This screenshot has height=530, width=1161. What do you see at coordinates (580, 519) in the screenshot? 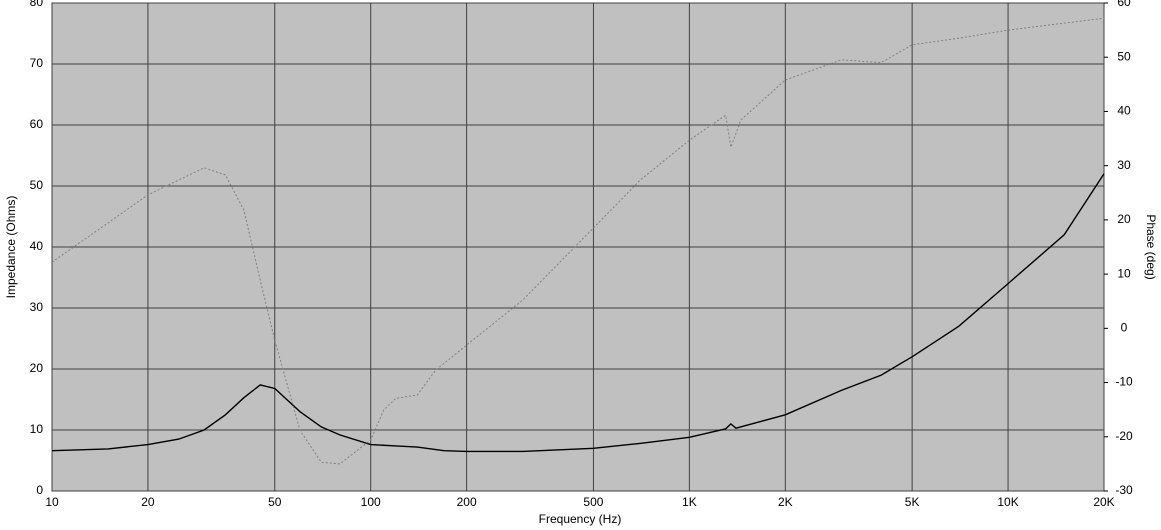
I see `x-axis-label: Frequency (Hz)` at bounding box center [580, 519].